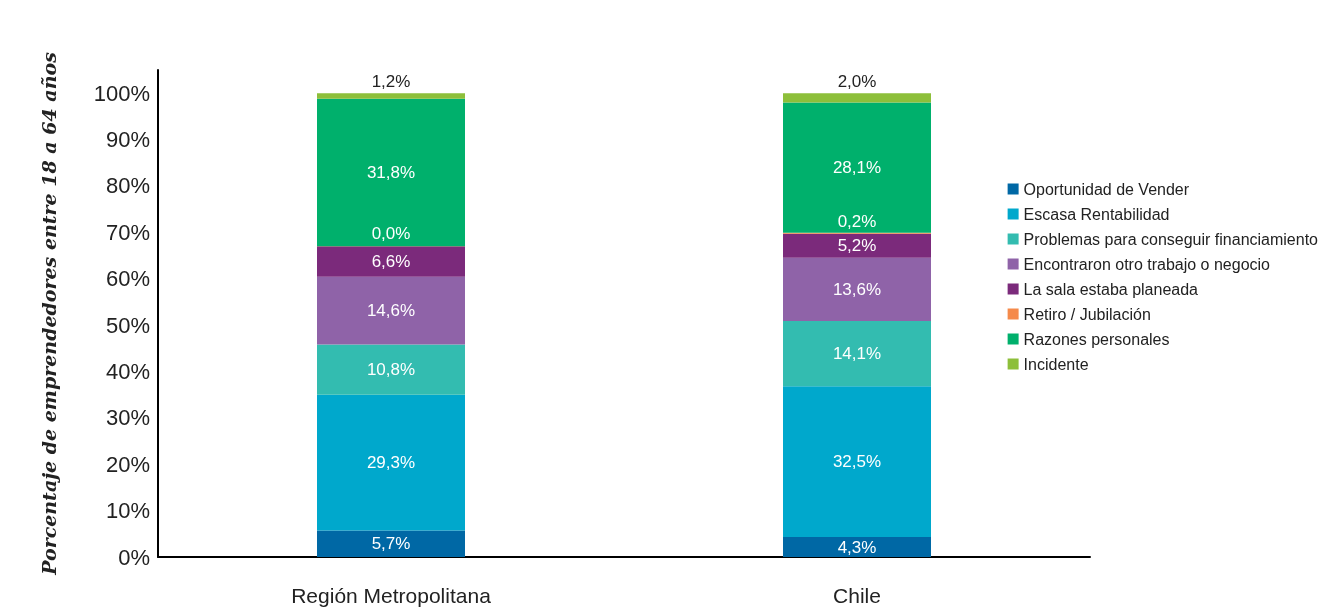 Image resolution: width=1325 pixels, height=610 pixels. What do you see at coordinates (857, 221) in the screenshot?
I see `data-label: 0,2%` at bounding box center [857, 221].